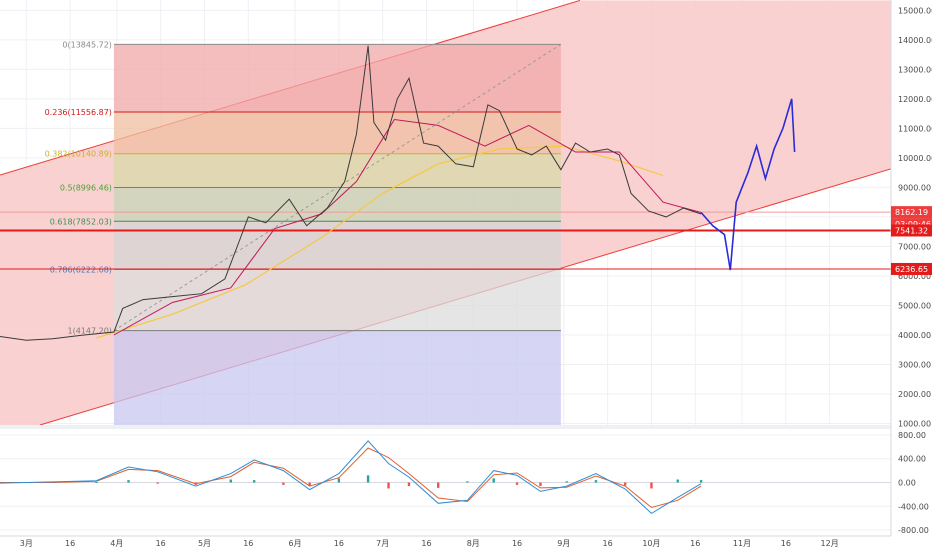  Describe the element at coordinates (81, 269) in the screenshot. I see `fib-level-label: 0.786(6222.68)` at that location.